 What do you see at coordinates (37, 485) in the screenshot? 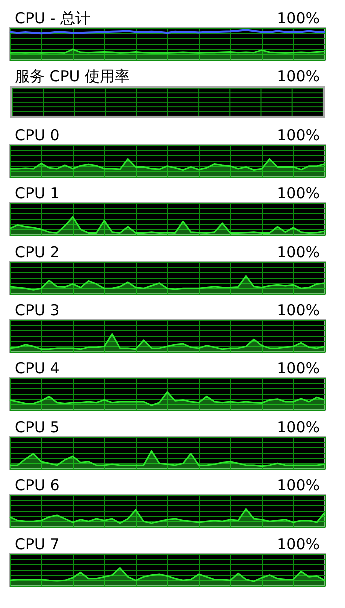
I see `chart-title: CPU 6` at bounding box center [37, 485].